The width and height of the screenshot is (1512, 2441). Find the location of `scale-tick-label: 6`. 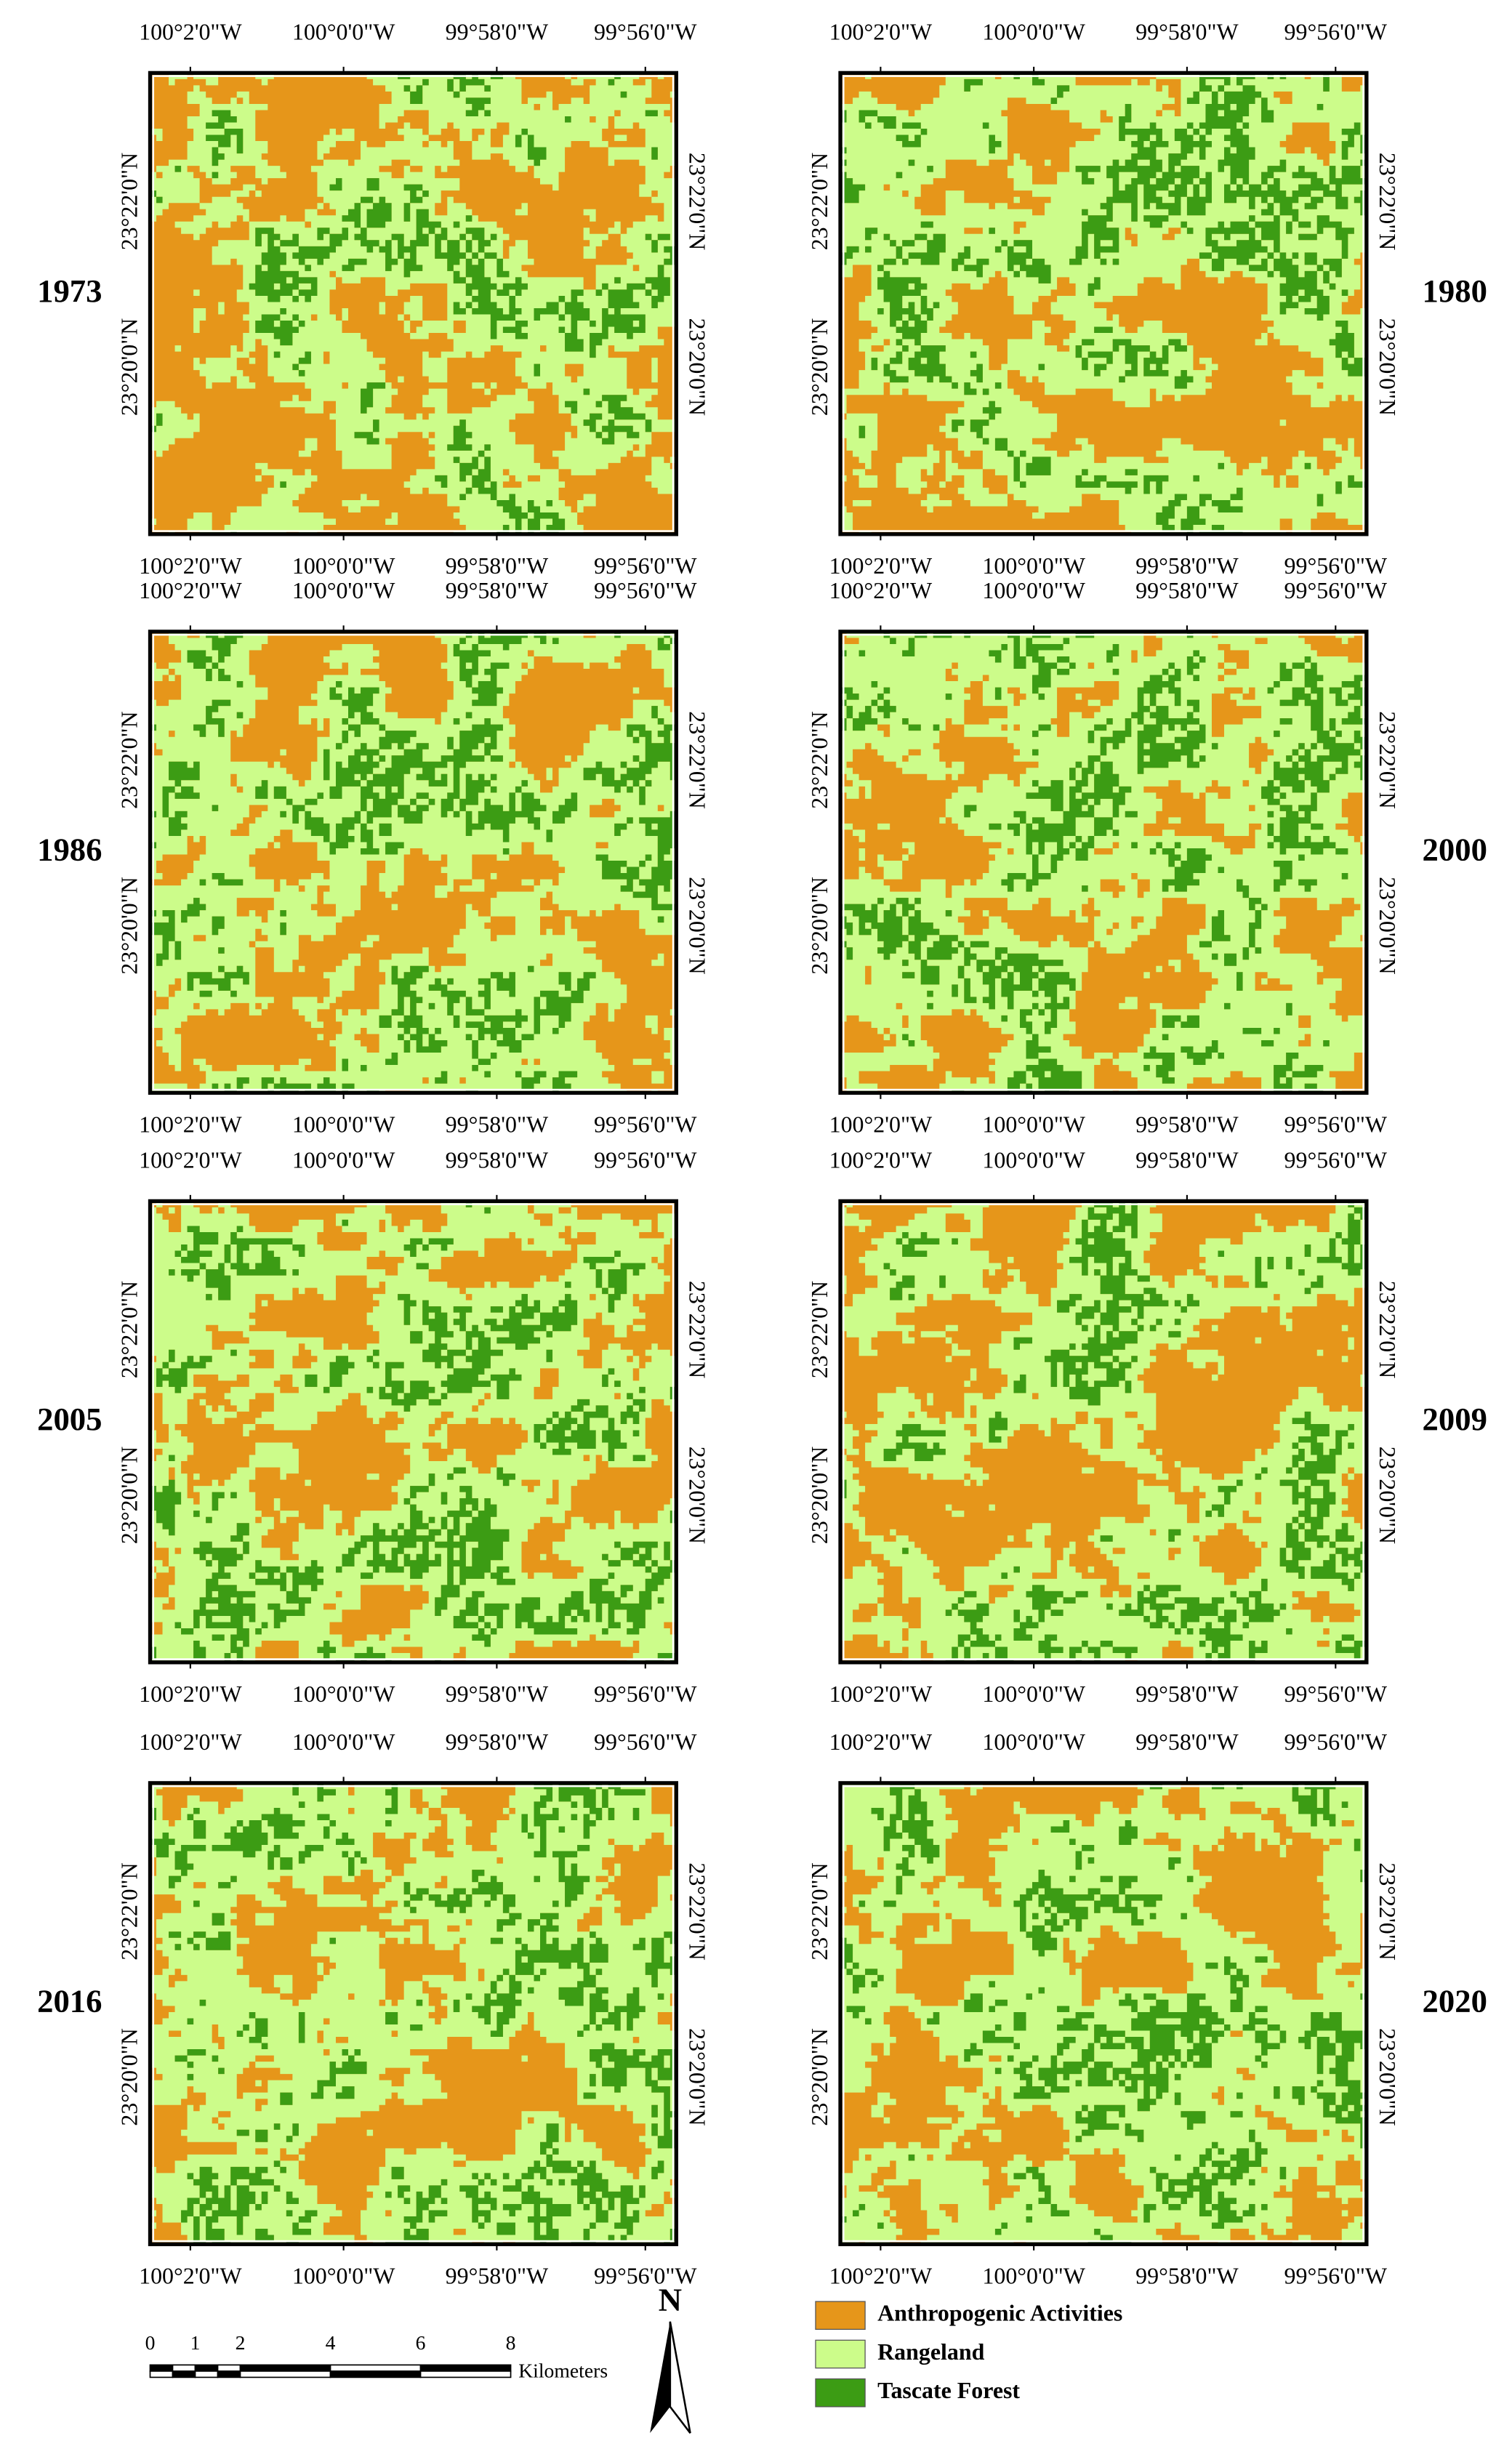

scale-tick-label: 6 is located at coordinates (421, 2342).